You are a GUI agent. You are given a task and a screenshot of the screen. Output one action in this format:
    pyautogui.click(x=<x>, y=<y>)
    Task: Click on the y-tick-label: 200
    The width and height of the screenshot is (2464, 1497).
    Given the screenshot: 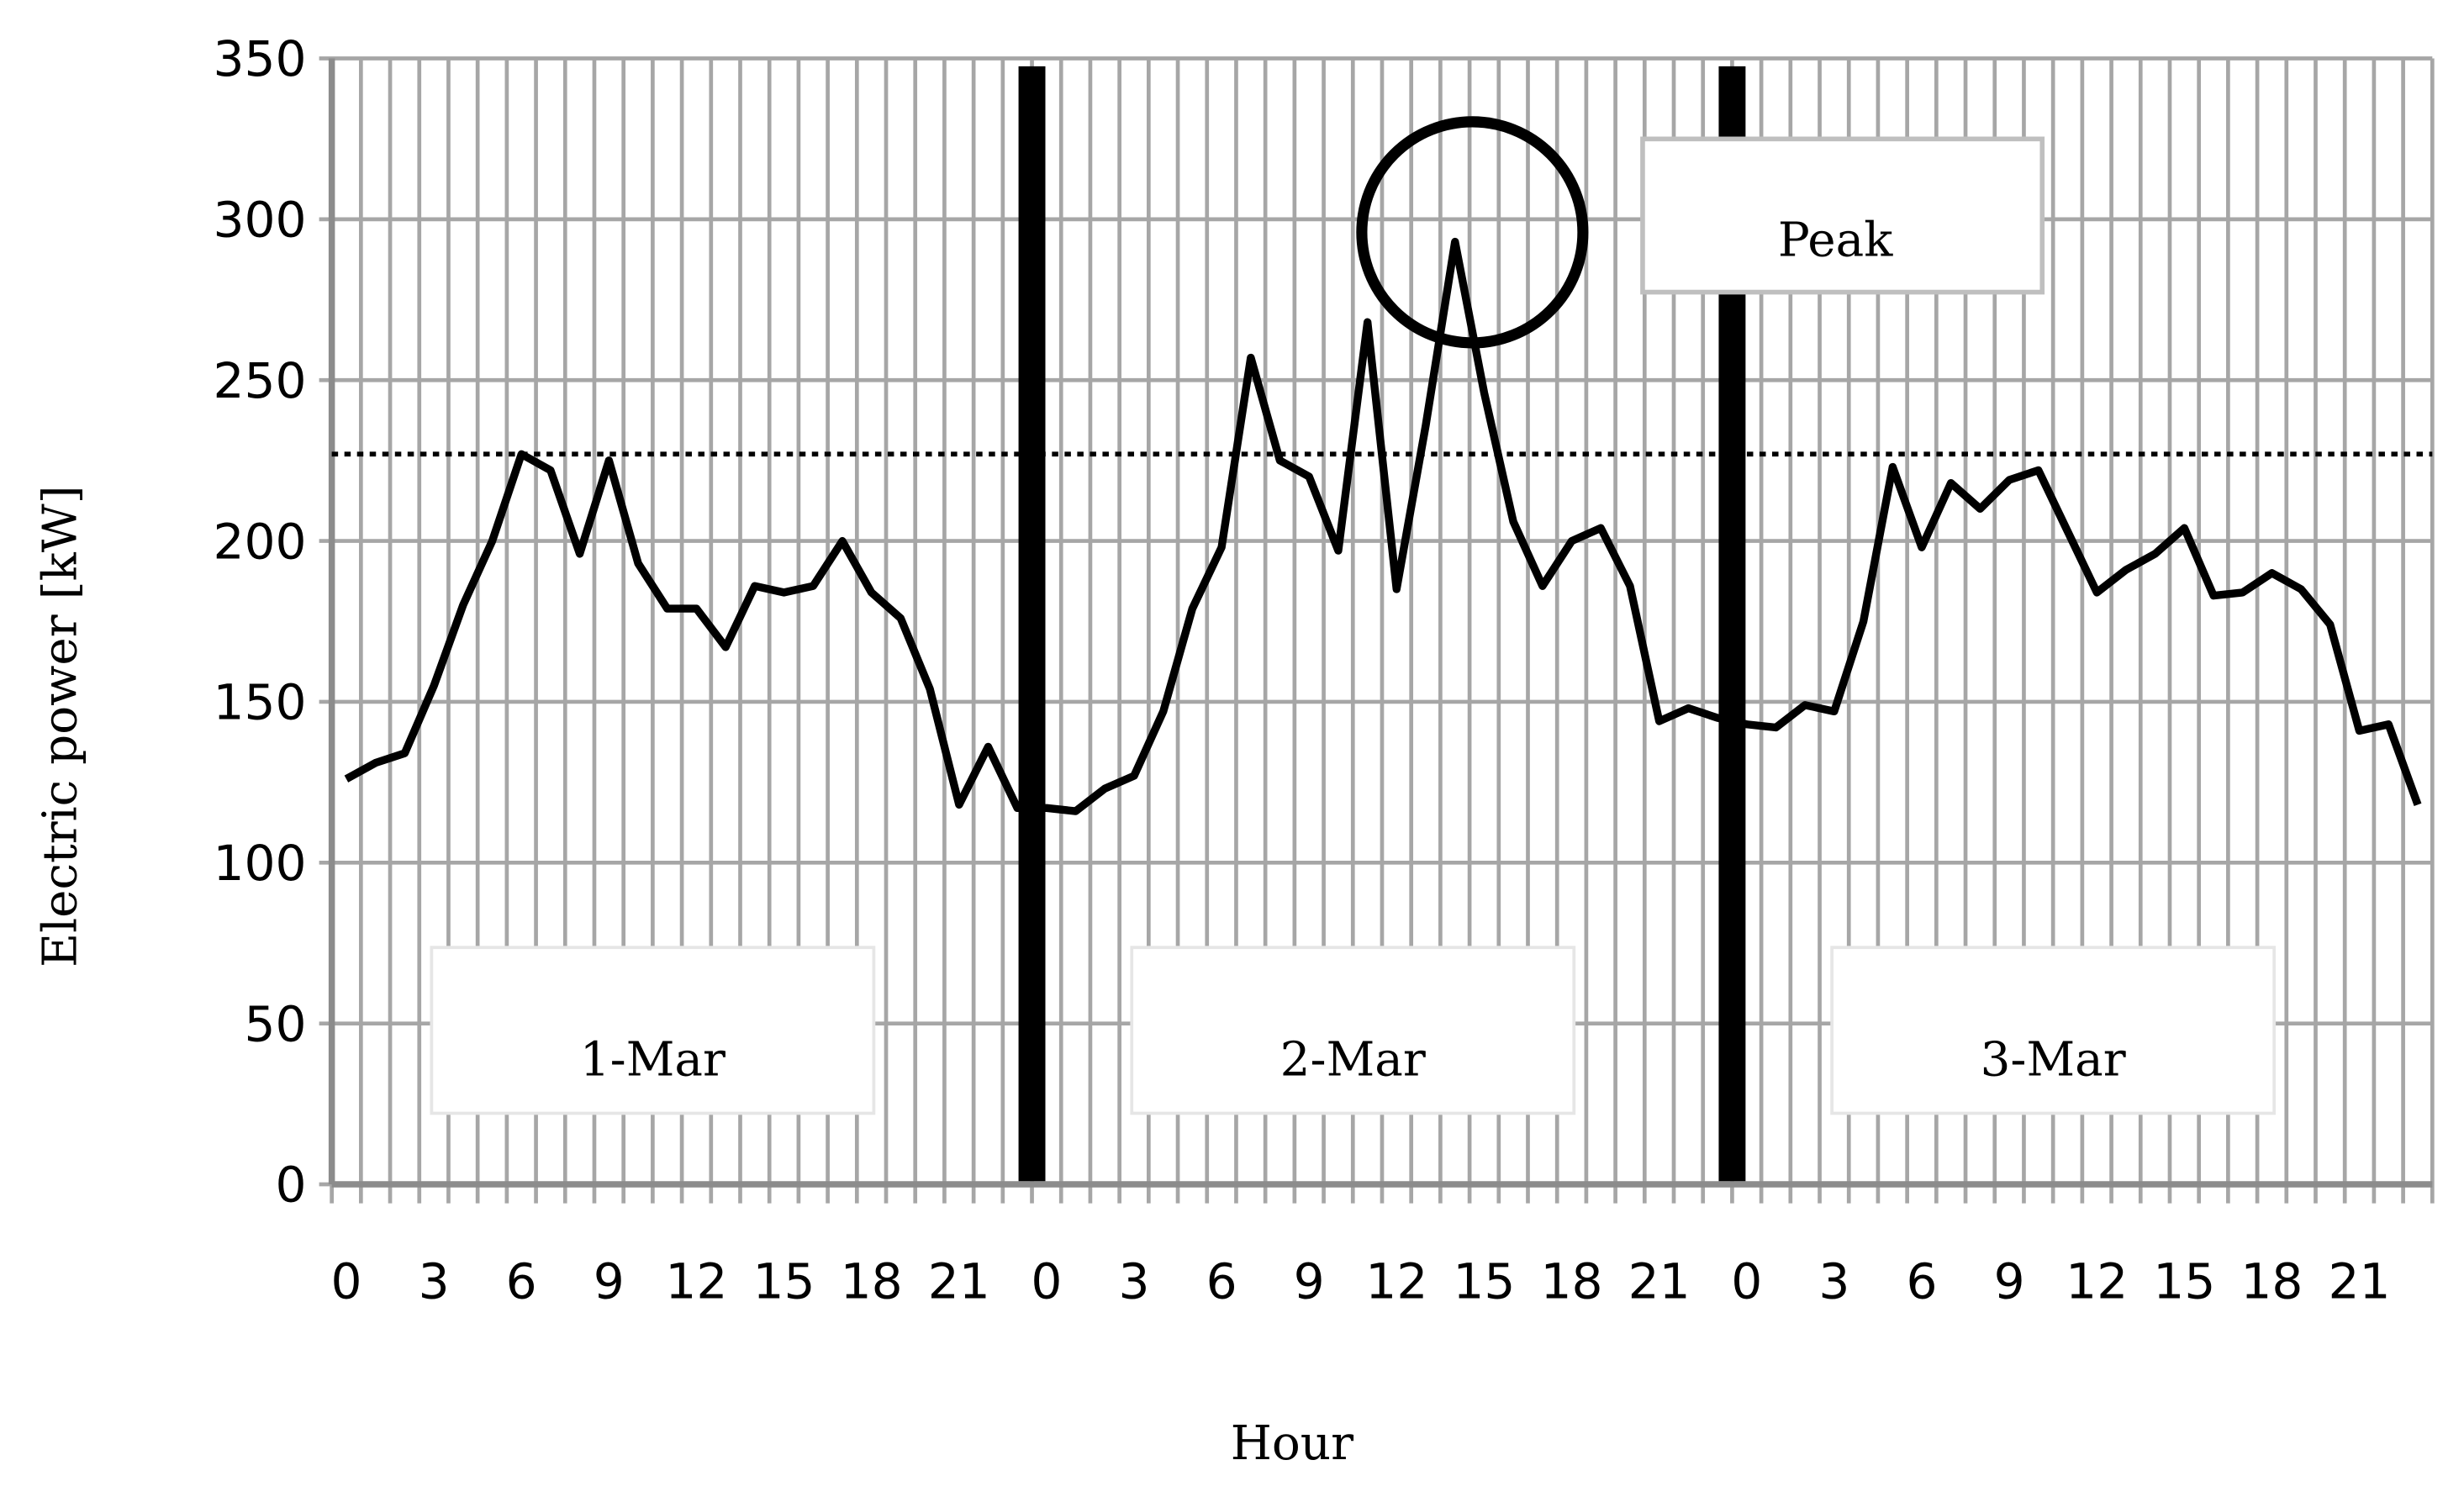 What is the action you would take?
    pyautogui.click(x=259, y=541)
    